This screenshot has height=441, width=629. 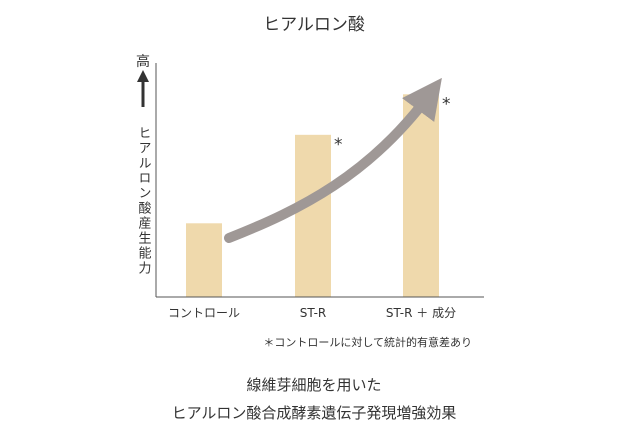 What do you see at coordinates (144, 201) in the screenshot?
I see `y-axis-label: ヒアルロン酸産生能力` at bounding box center [144, 201].